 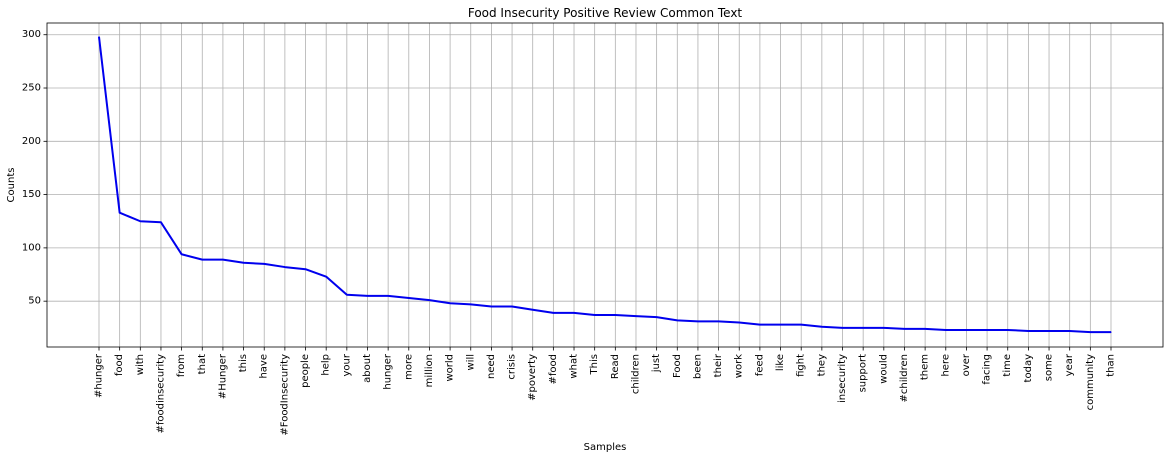 What do you see at coordinates (31, 34) in the screenshot?
I see `y-tick-label: 300` at bounding box center [31, 34].